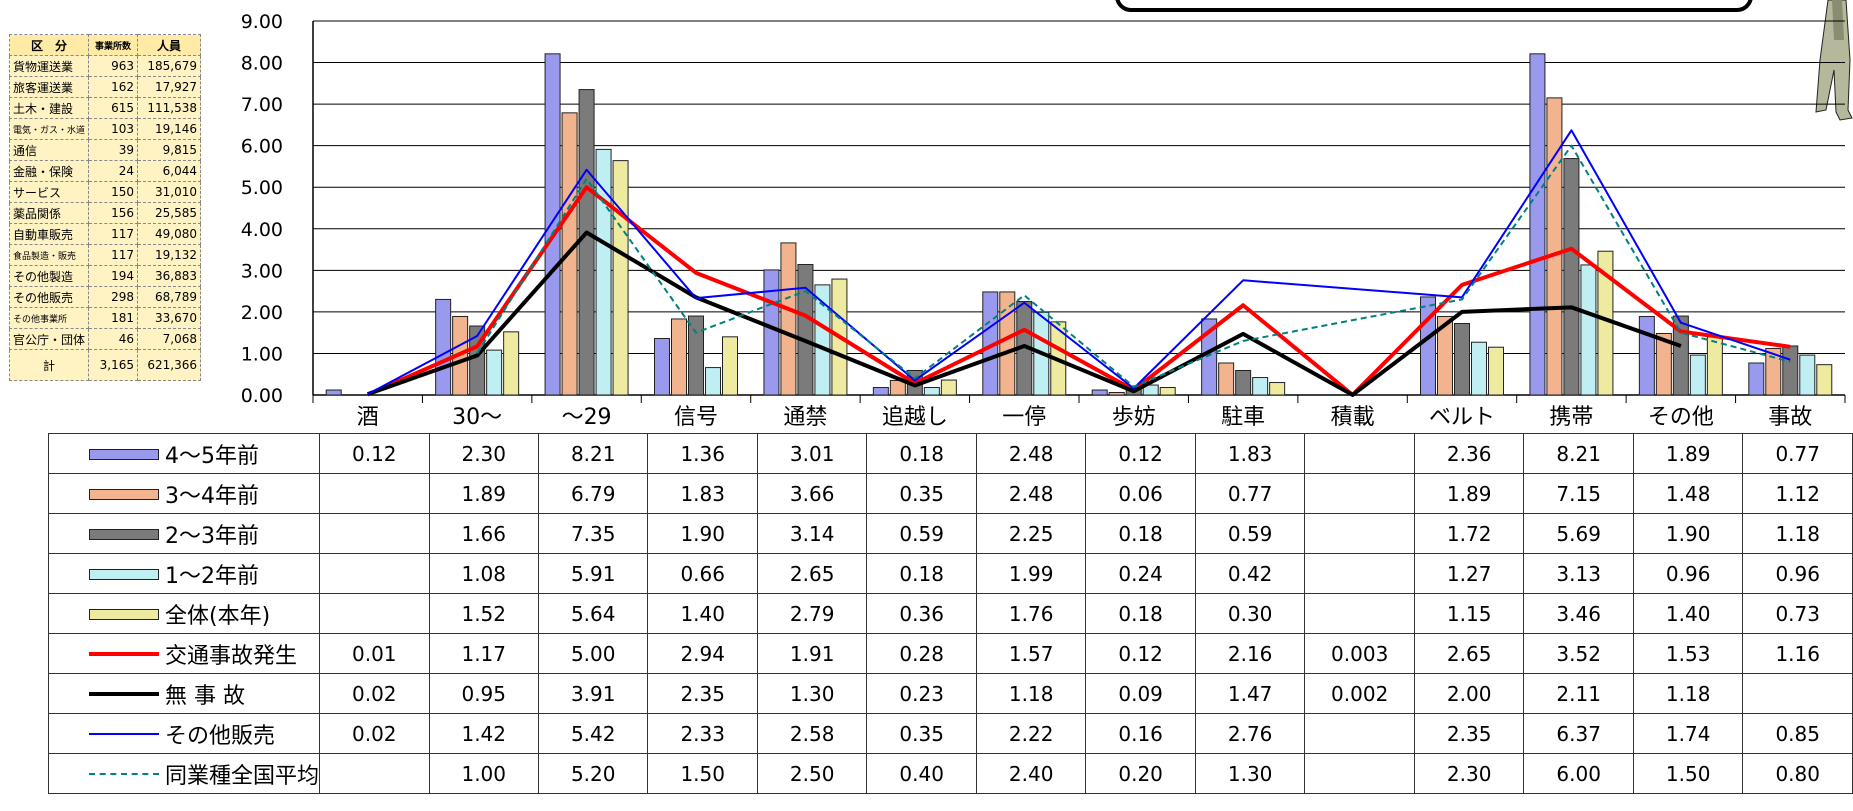  I want to click on industry-name: 金融・保険, so click(49, 171).